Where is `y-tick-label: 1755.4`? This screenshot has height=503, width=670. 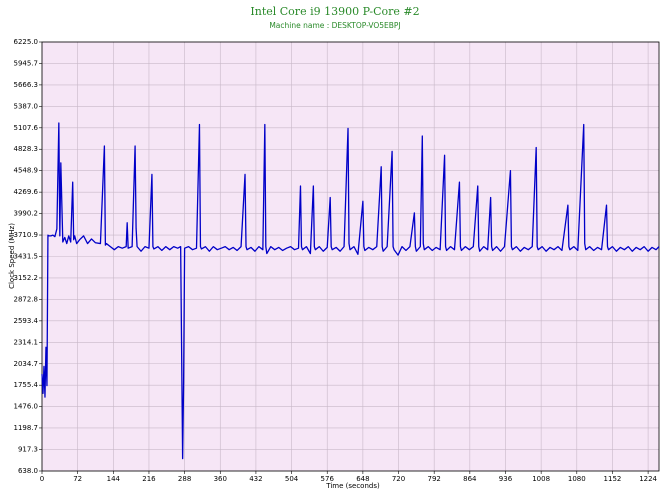 y-tick-label: 1755.4 is located at coordinates (26, 385).